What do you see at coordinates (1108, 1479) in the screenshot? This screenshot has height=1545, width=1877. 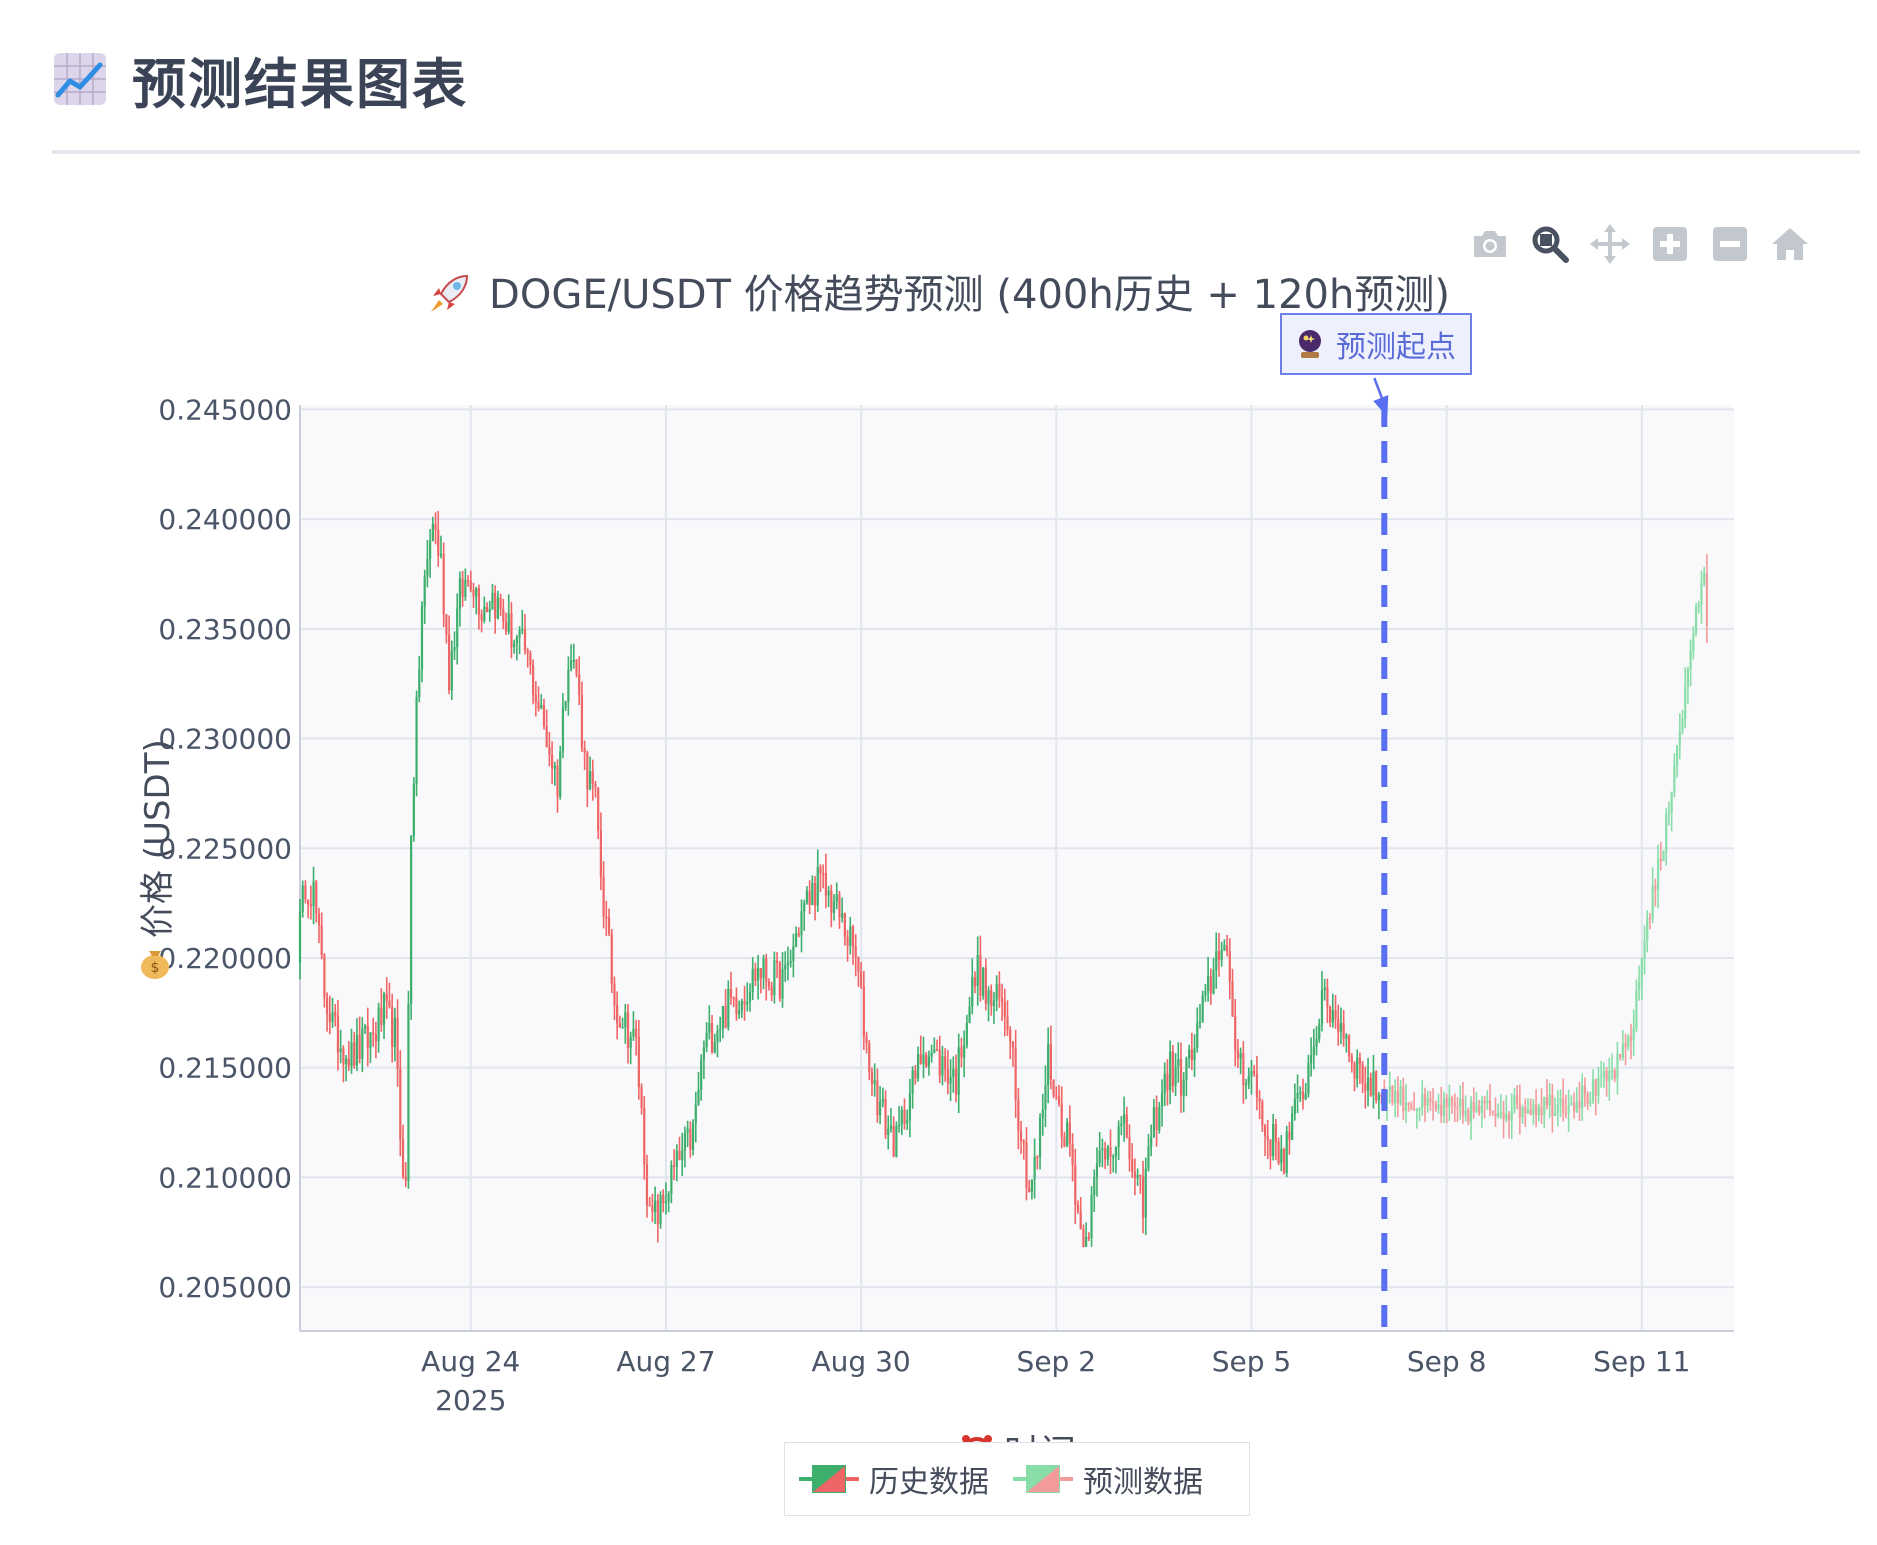 I see `legend-item-prediction: 预测数据` at bounding box center [1108, 1479].